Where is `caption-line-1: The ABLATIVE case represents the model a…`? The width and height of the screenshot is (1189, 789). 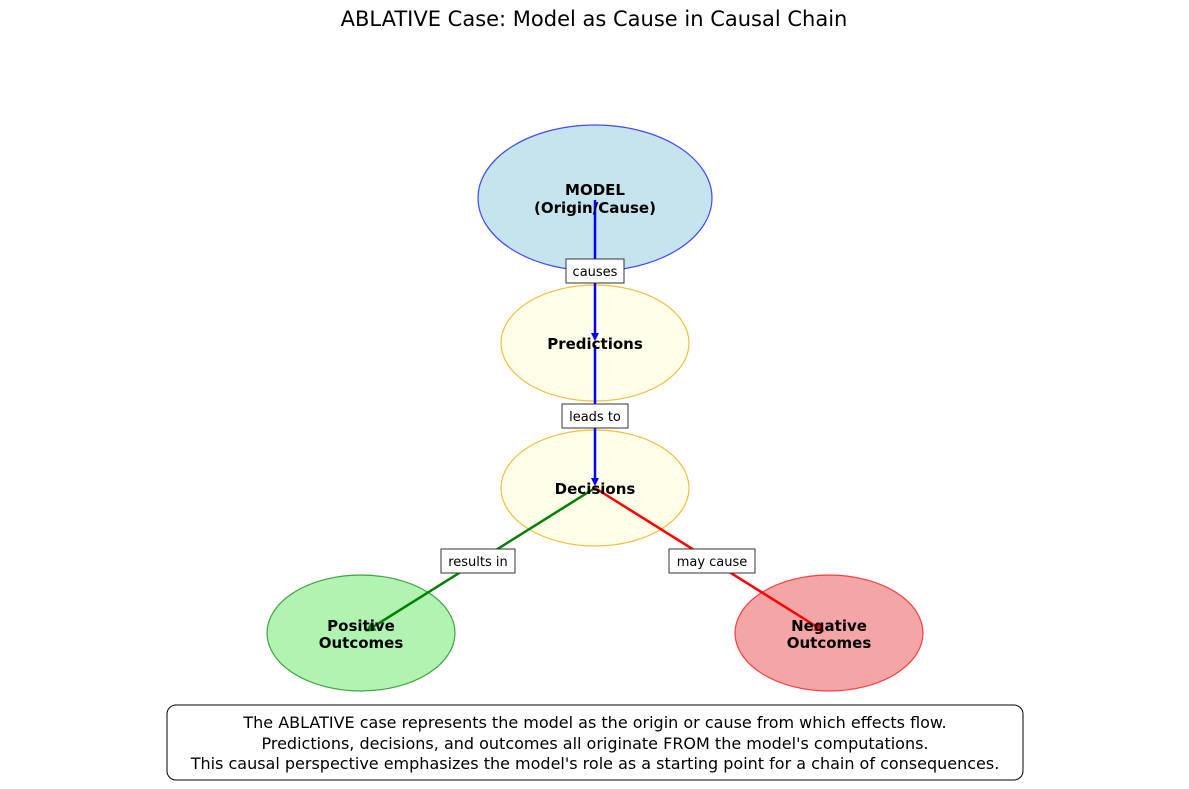
caption-line-1: The ABLATIVE case represents the model a… is located at coordinates (594, 722).